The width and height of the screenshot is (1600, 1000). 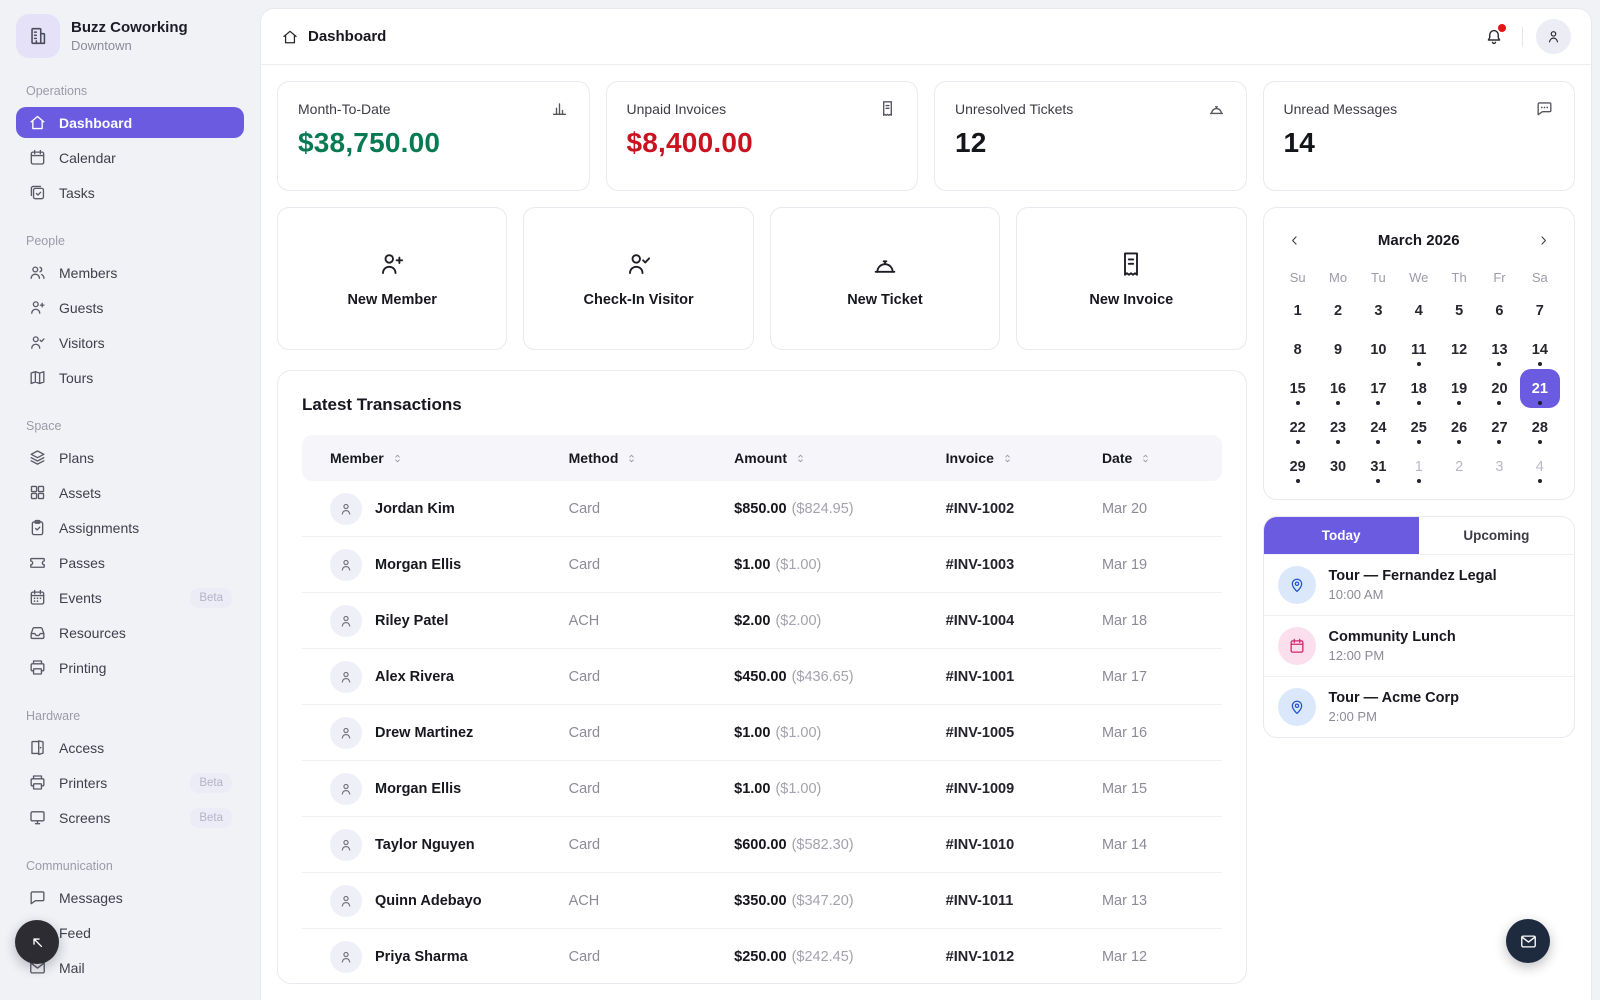 I want to click on chevron-left-icon, so click(x=1294, y=240).